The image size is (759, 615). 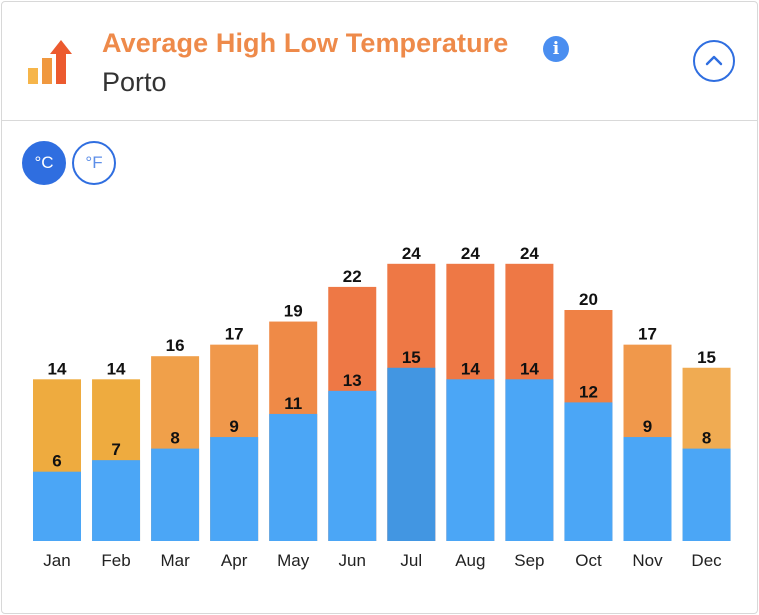 What do you see at coordinates (175, 345) in the screenshot?
I see `high-temp-label: 16` at bounding box center [175, 345].